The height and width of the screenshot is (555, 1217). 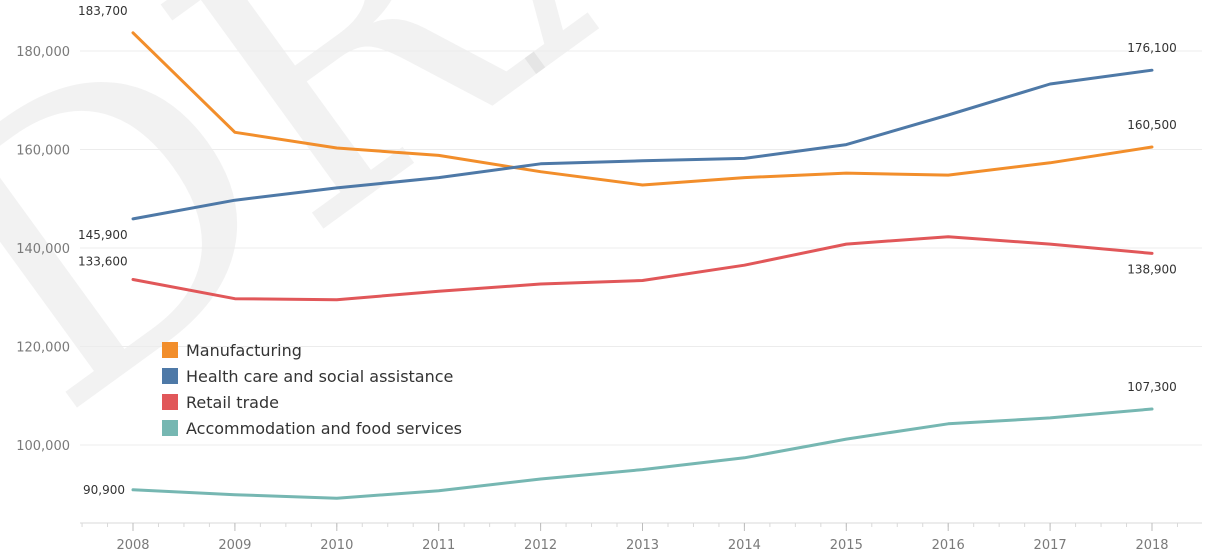 What do you see at coordinates (744, 545) in the screenshot?
I see `x-tick-label: 2014` at bounding box center [744, 545].